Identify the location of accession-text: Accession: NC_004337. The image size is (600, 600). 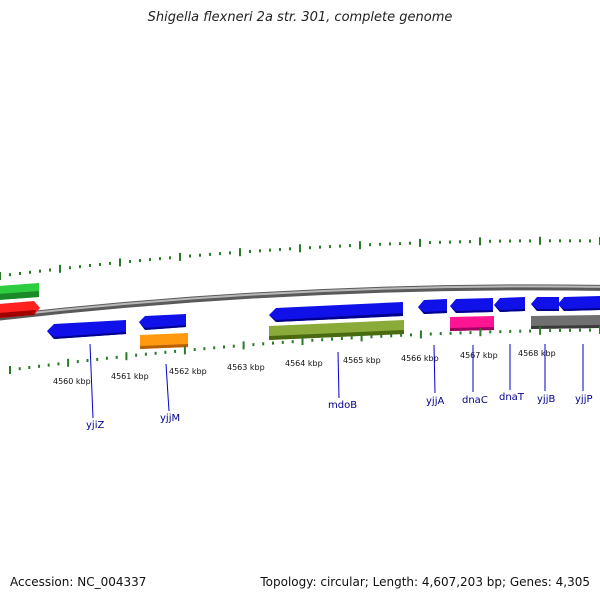
(78, 582).